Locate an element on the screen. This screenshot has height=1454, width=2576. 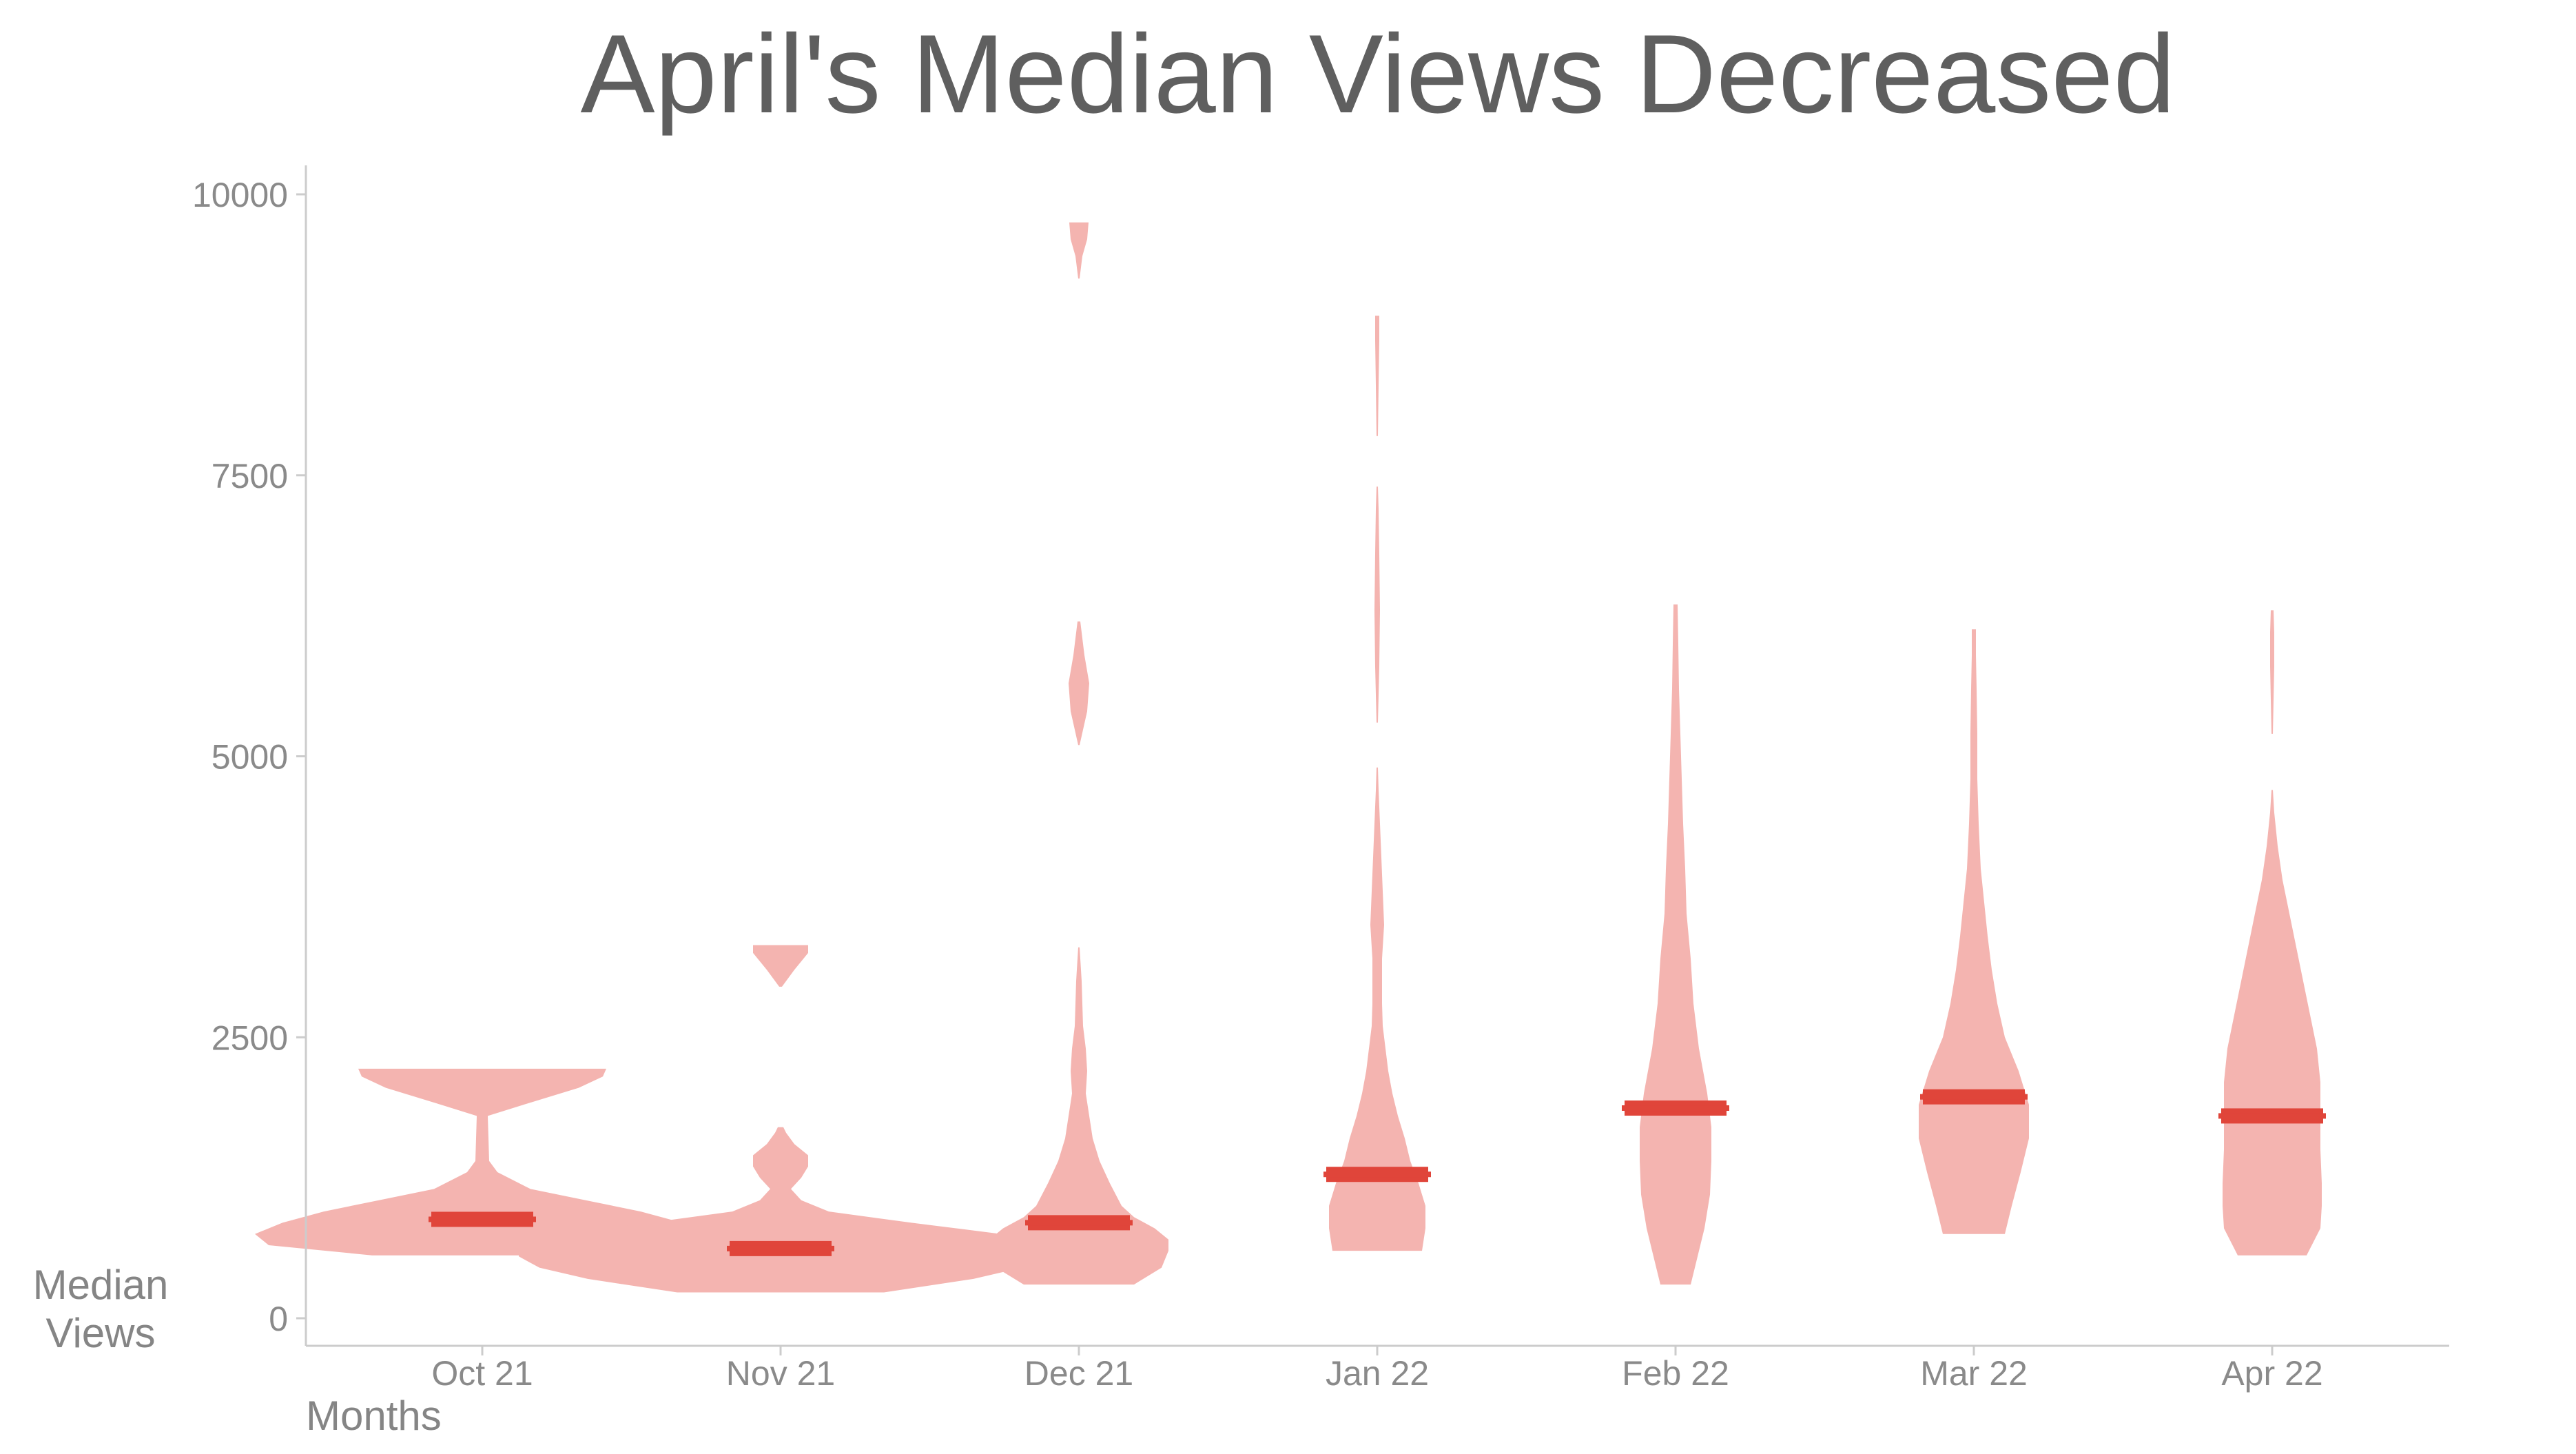
y-tick-label: 0 is located at coordinates (278, 1319).